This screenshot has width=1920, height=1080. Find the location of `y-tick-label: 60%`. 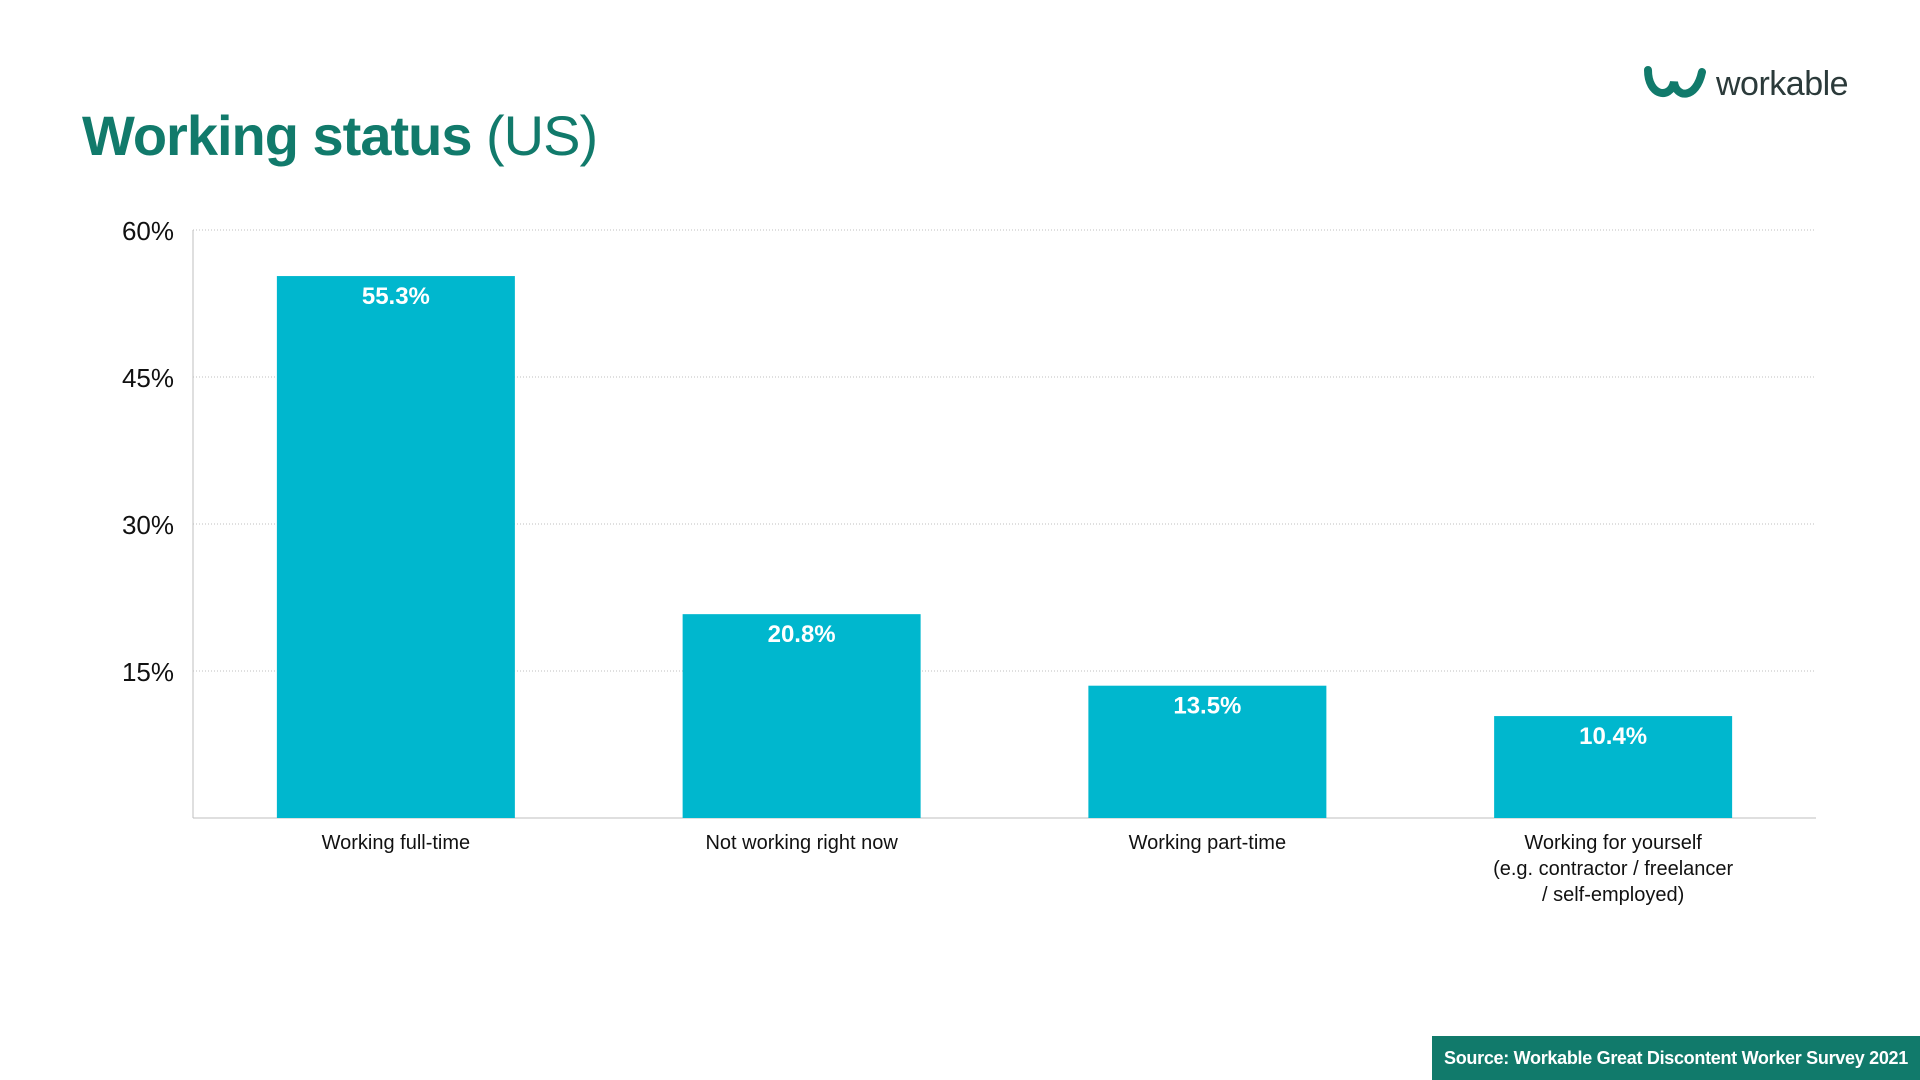

y-tick-label: 60% is located at coordinates (148, 231).